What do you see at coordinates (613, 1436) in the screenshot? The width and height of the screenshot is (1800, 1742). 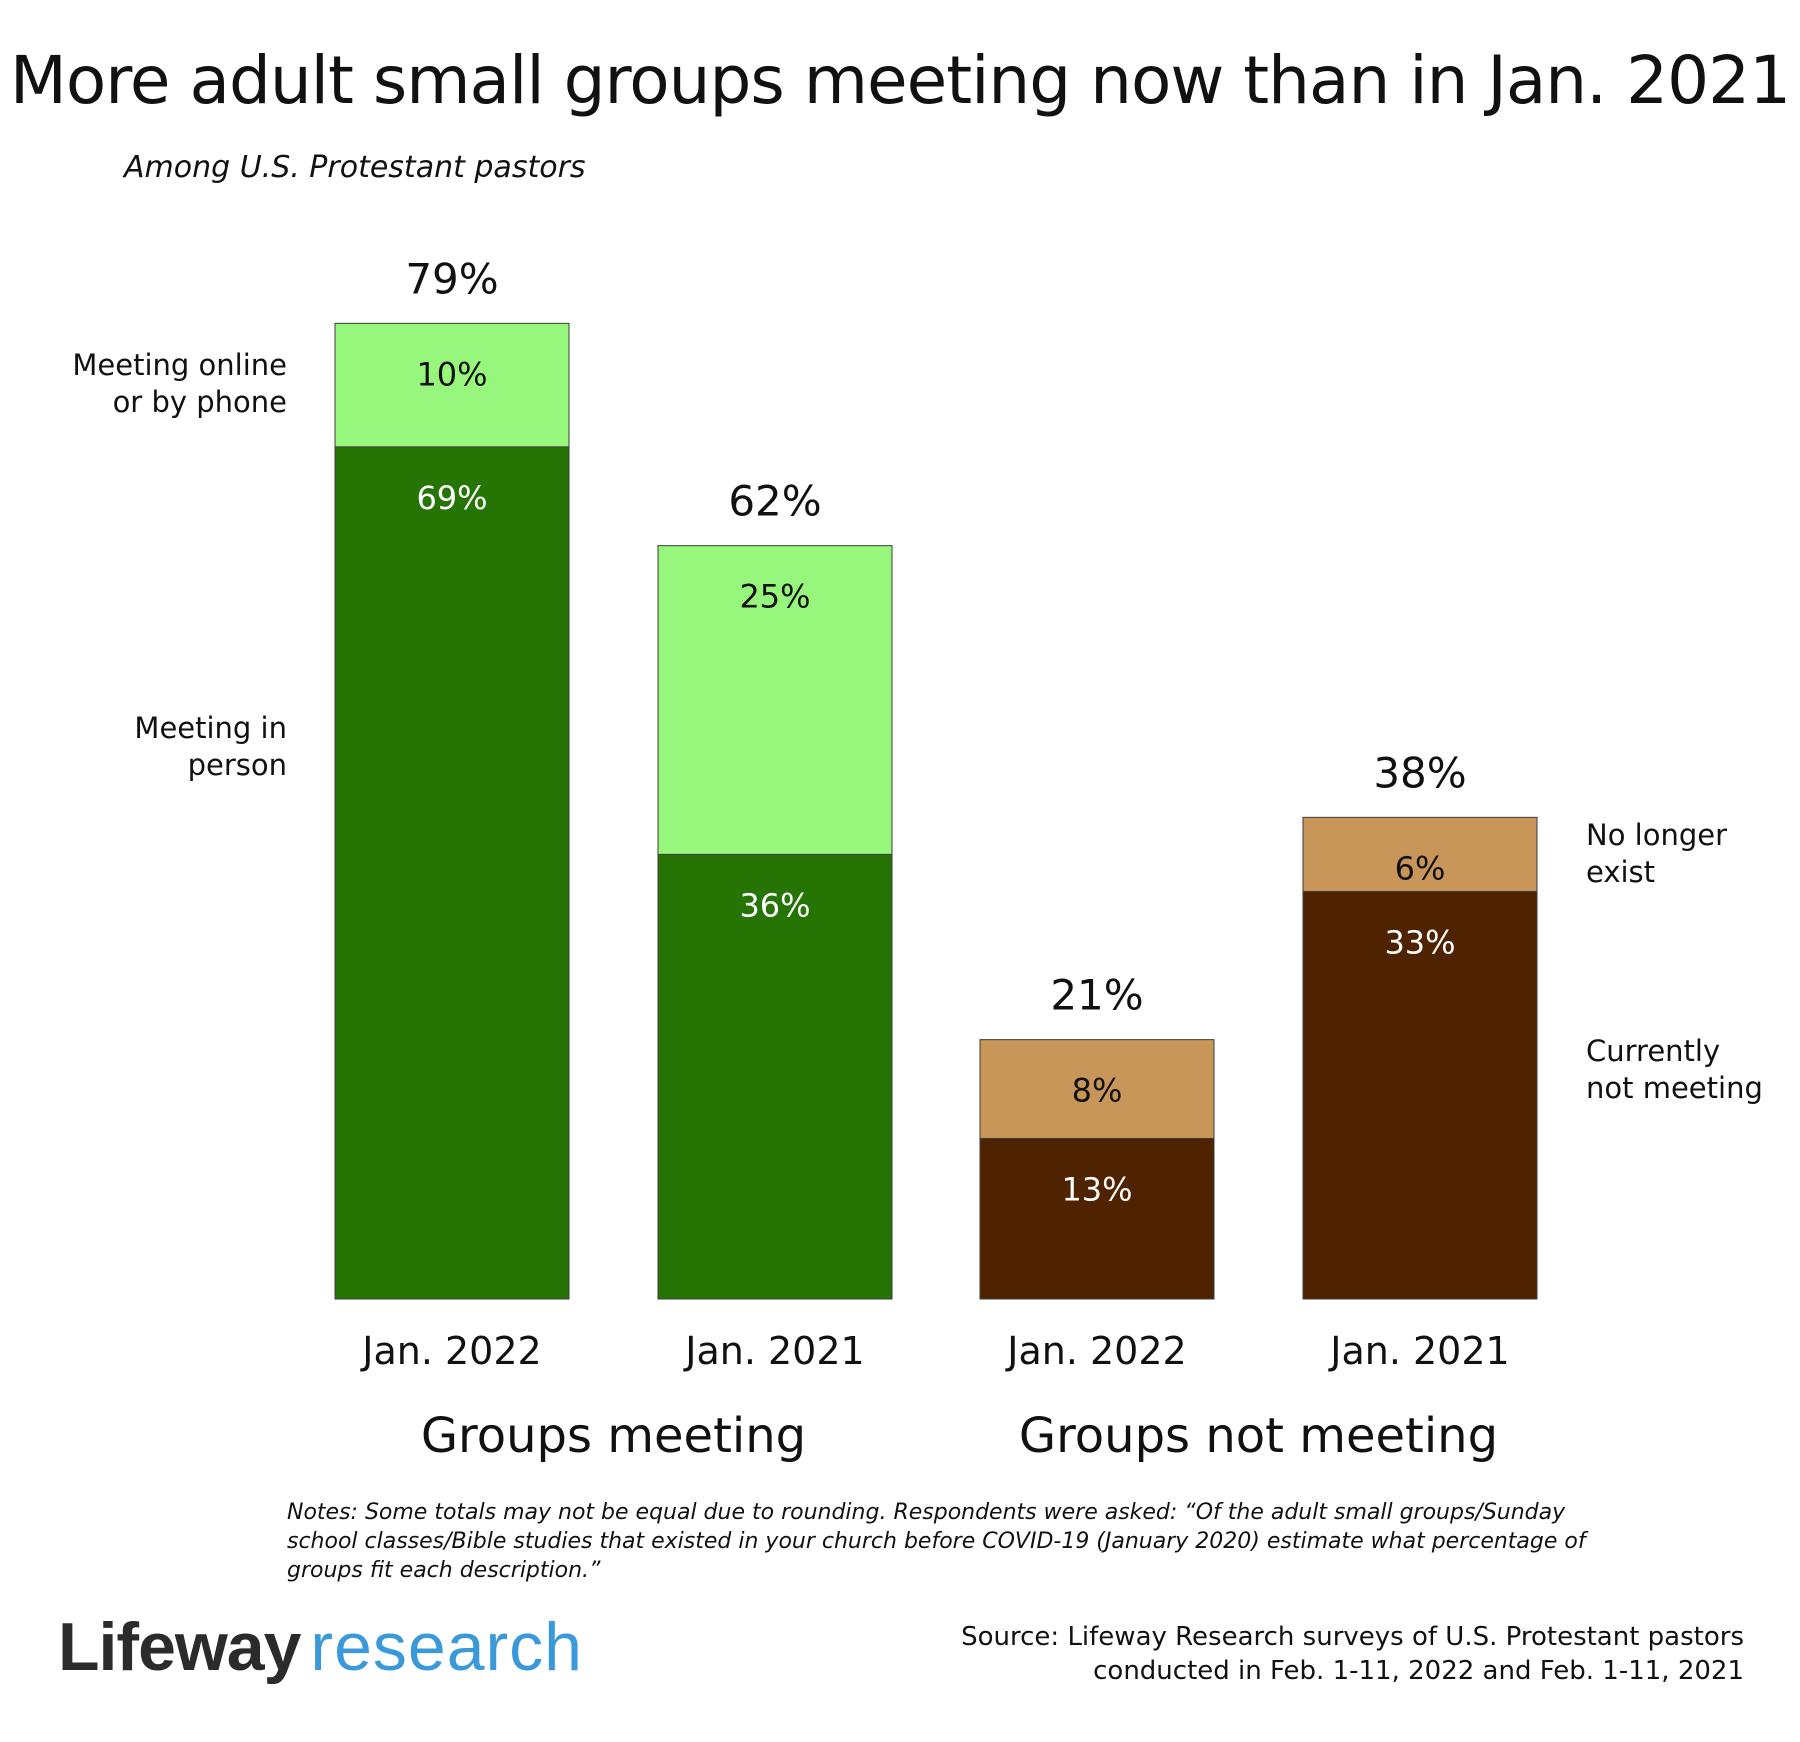 I see `group-label: Groups meeting` at bounding box center [613, 1436].